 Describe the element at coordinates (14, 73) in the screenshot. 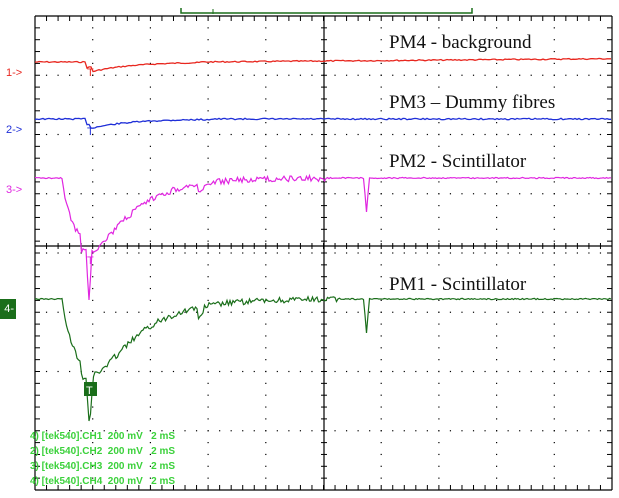

I see `channel-marker-ch1: 1->` at that location.